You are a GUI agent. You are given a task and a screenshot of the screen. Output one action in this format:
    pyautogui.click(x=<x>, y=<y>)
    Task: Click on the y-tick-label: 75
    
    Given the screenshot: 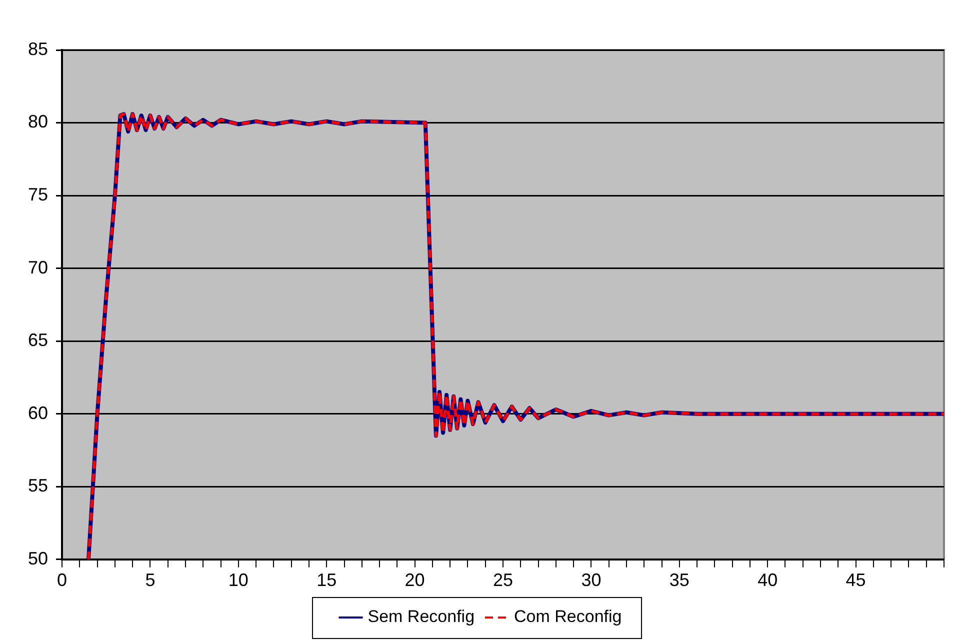 What is the action you would take?
    pyautogui.click(x=38, y=194)
    